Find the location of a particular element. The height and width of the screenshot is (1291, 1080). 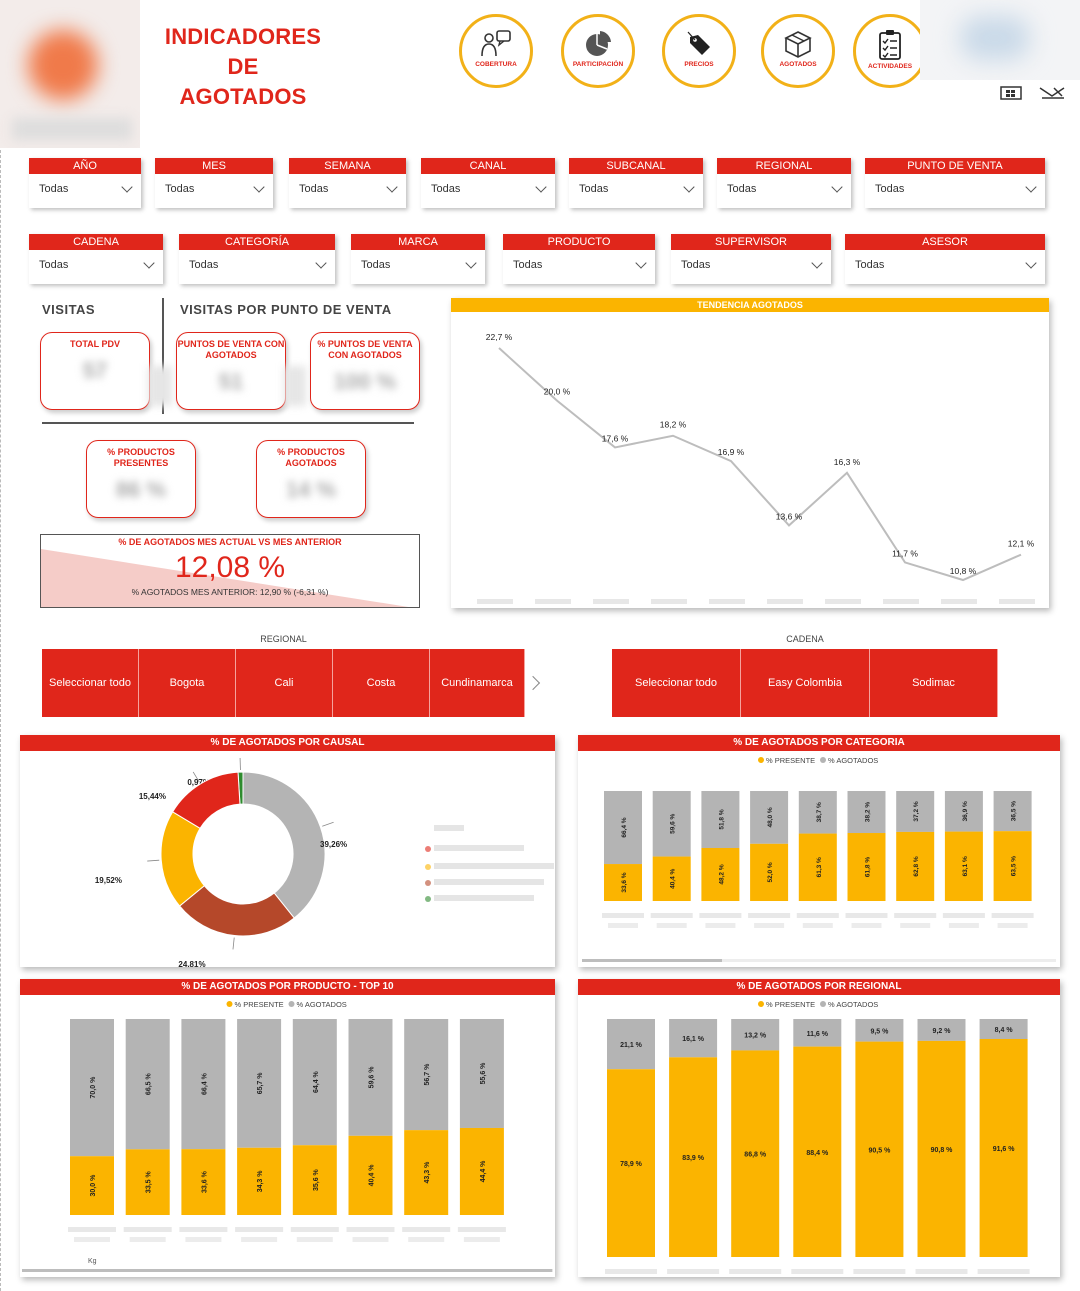

bar-label-agotados: 13,2 % is located at coordinates (755, 1036).